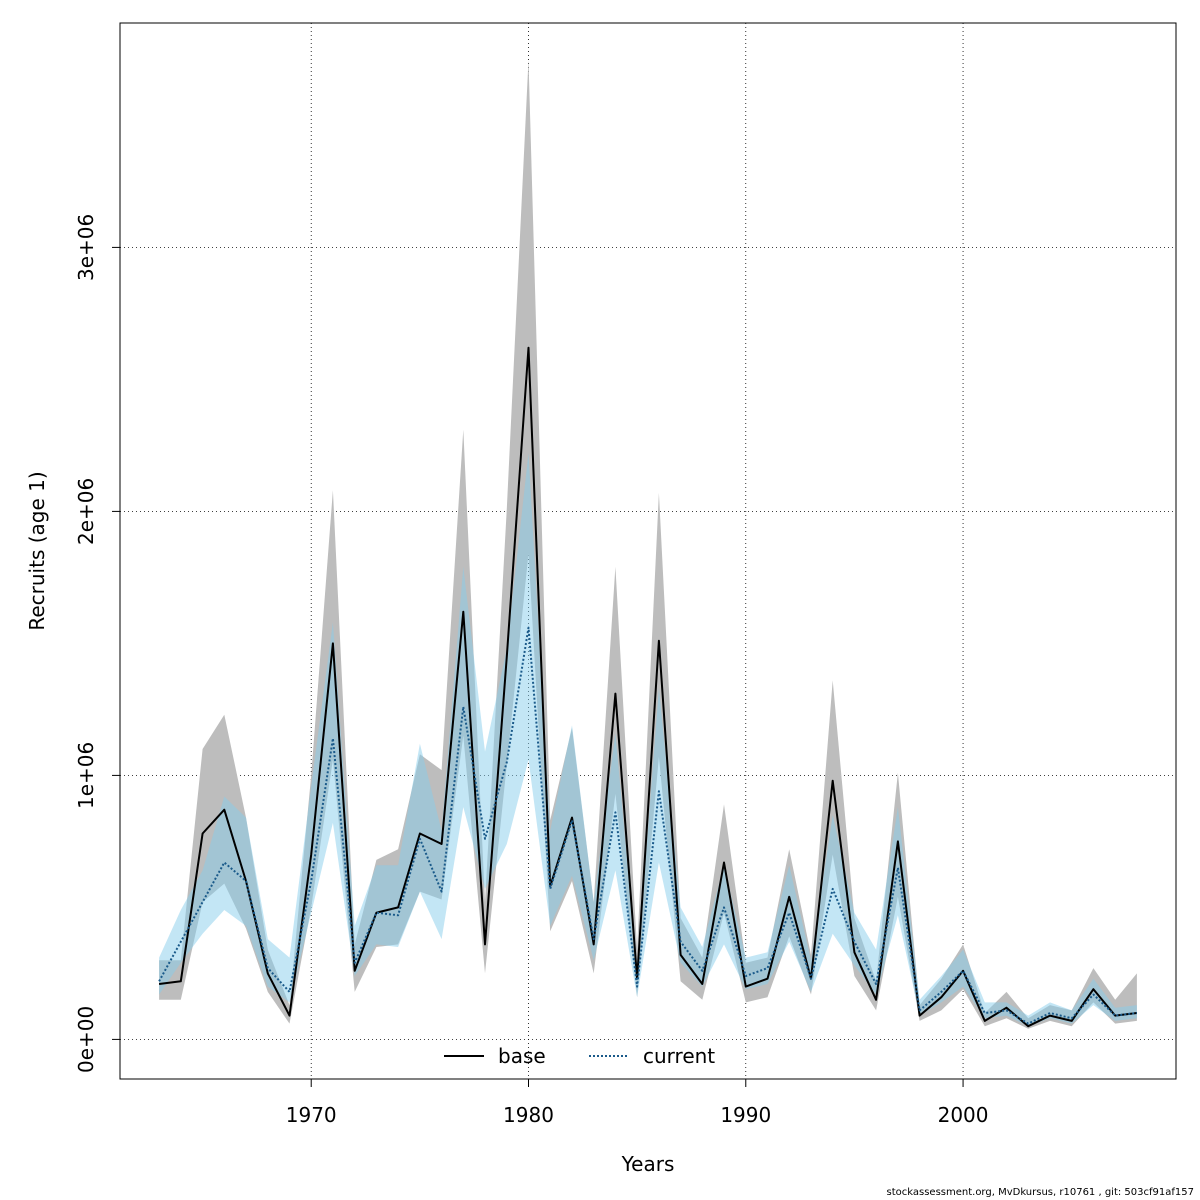 The image size is (1200, 1200). What do you see at coordinates (86, 775) in the screenshot?
I see `y-tick-label: 1e+06` at bounding box center [86, 775].